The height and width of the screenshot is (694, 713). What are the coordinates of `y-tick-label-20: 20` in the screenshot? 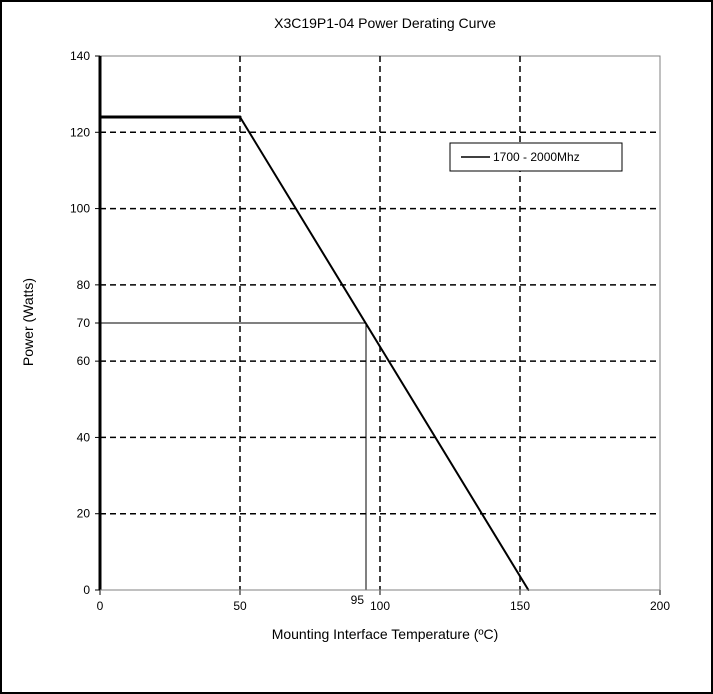 It's located at (84, 514).